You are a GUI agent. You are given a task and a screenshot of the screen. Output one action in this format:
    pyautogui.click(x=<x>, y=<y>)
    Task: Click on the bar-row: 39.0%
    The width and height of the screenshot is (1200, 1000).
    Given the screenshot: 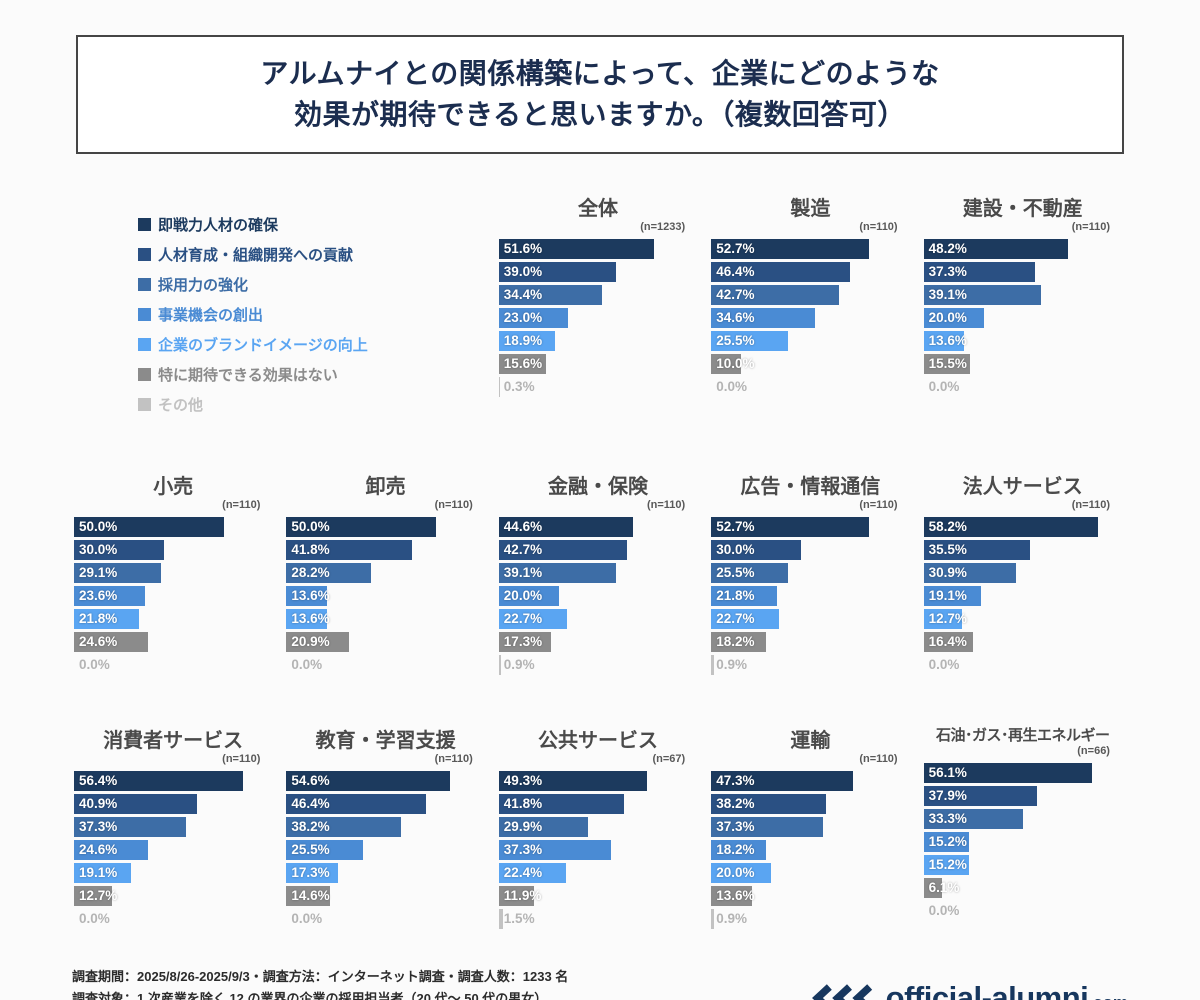 What is the action you would take?
    pyautogui.click(x=597, y=272)
    